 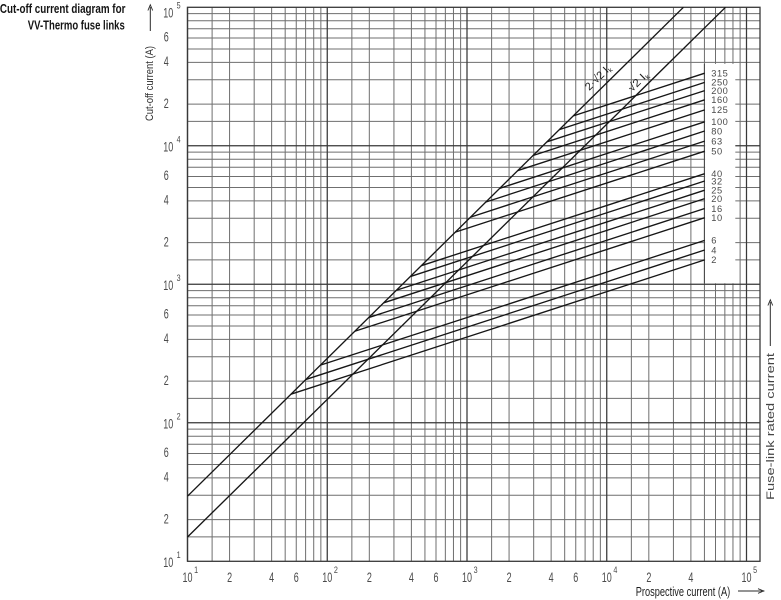 I want to click on svg-text: 125, so click(x=719, y=110).